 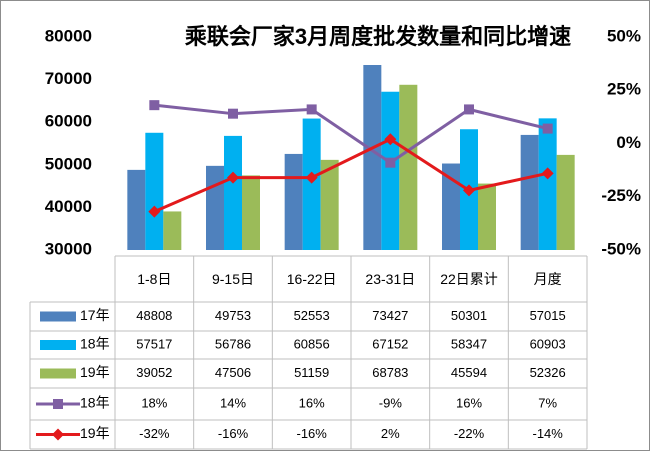 I want to click on y-tick-label: 60000, so click(x=68, y=121).